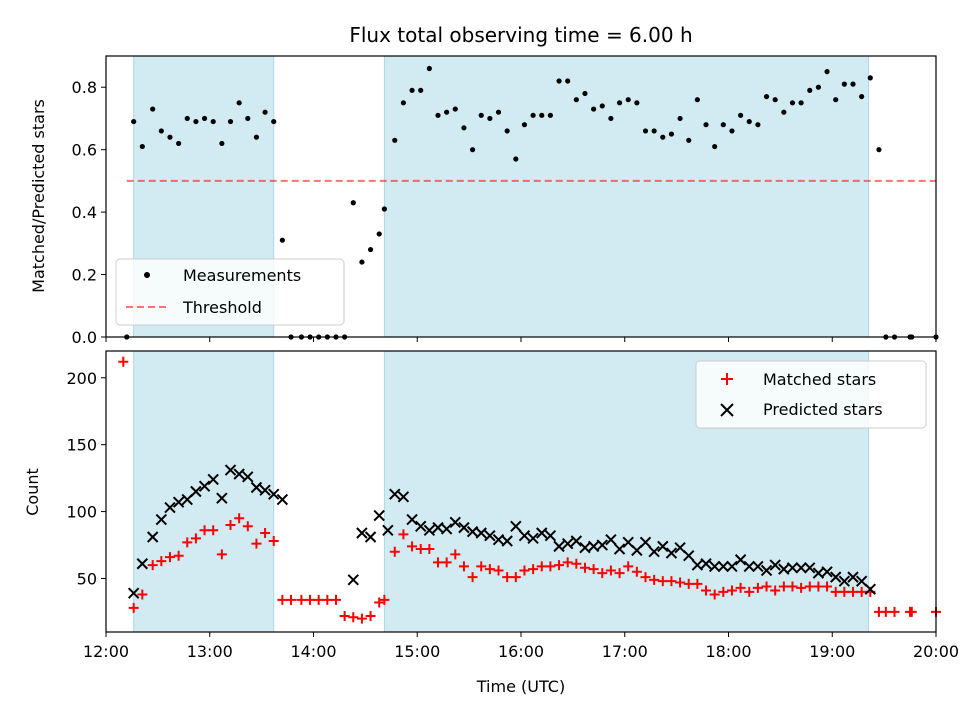 This screenshot has height=720, width=960. Describe the element at coordinates (832, 651) in the screenshot. I see `x-tick-label: 19:00` at that location.